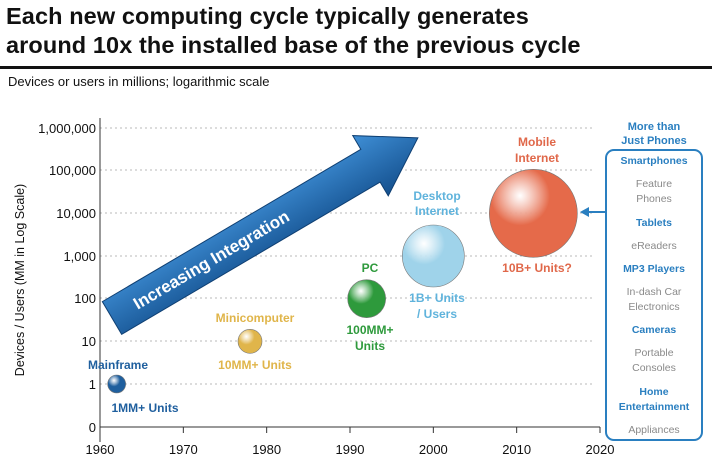  Describe the element at coordinates (92, 427) in the screenshot. I see `y-tick-label: 0` at that location.